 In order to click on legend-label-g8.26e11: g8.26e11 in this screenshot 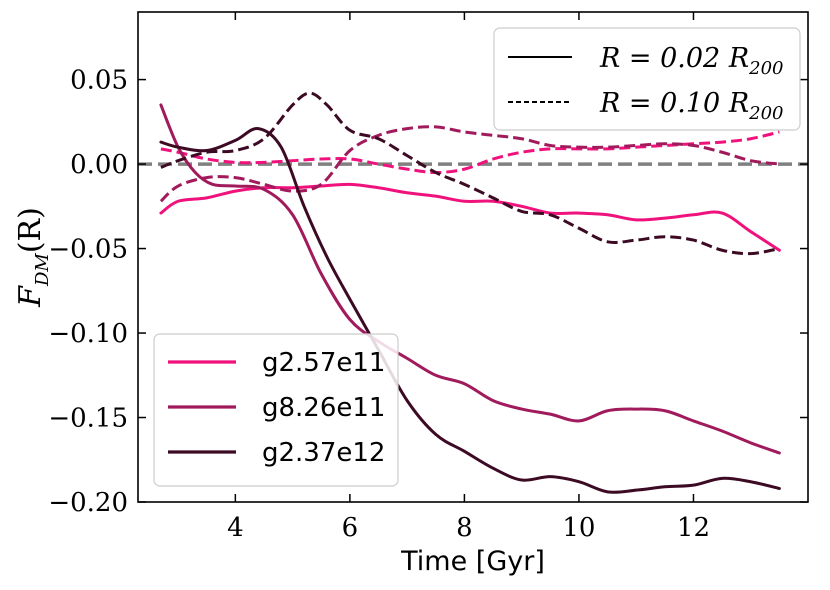, I will do `click(323, 408)`.